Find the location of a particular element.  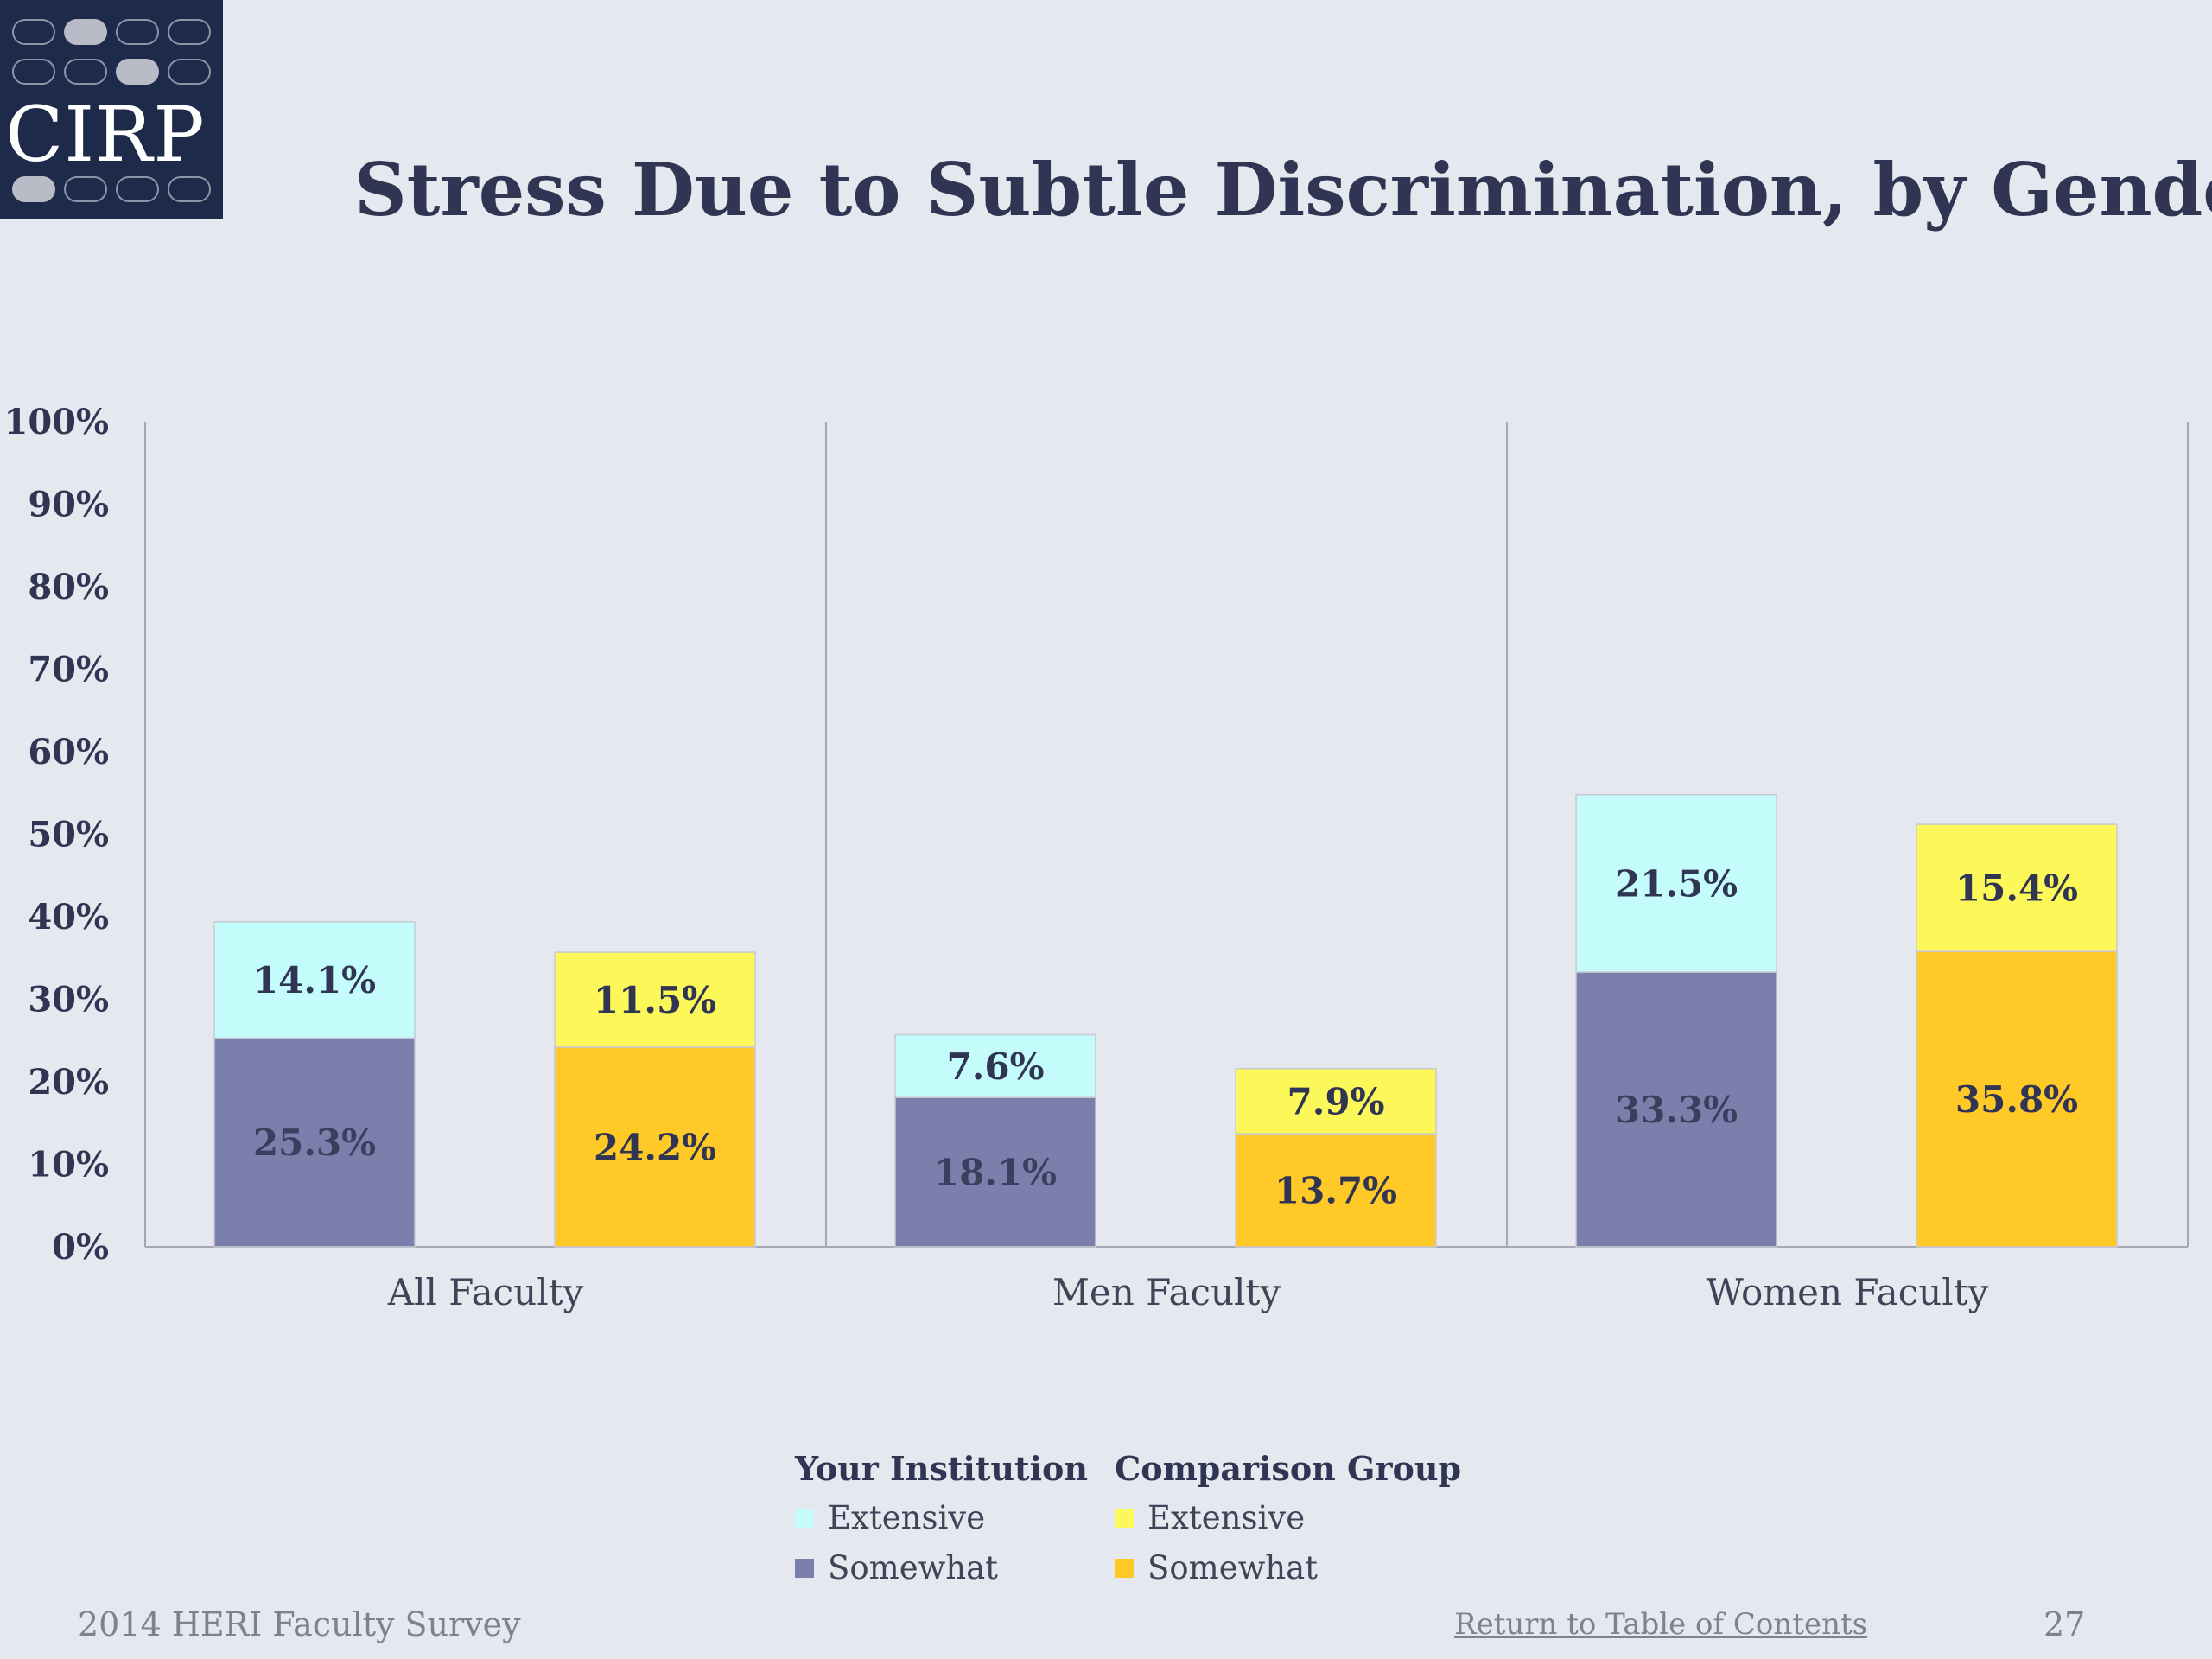

y-tick-label: 60% is located at coordinates (68, 752).